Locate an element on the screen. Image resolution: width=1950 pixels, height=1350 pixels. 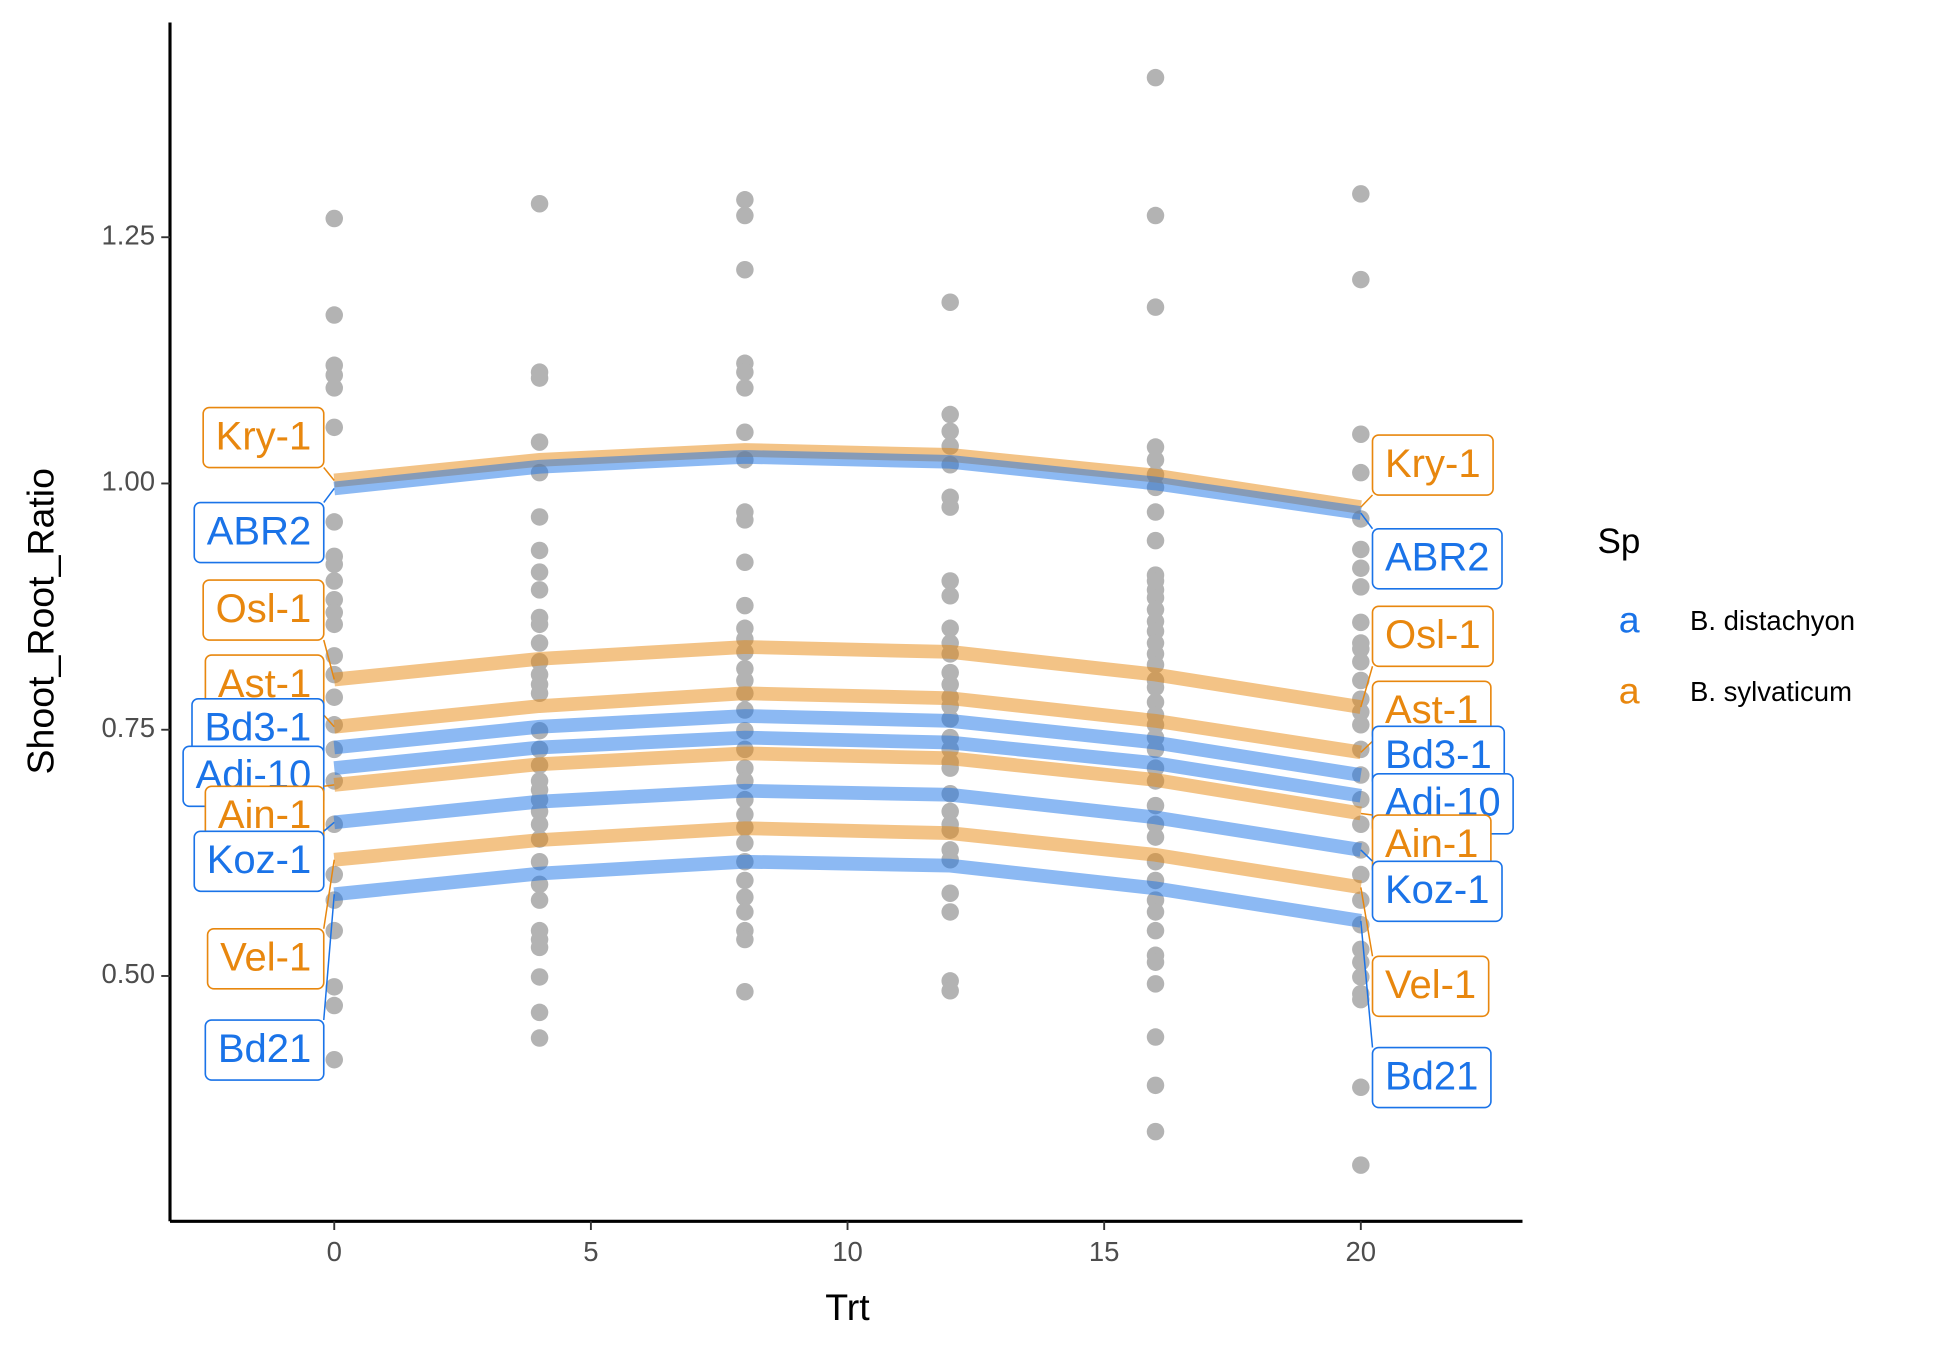
series-label-text: Ast-1 is located at coordinates (1431, 710).